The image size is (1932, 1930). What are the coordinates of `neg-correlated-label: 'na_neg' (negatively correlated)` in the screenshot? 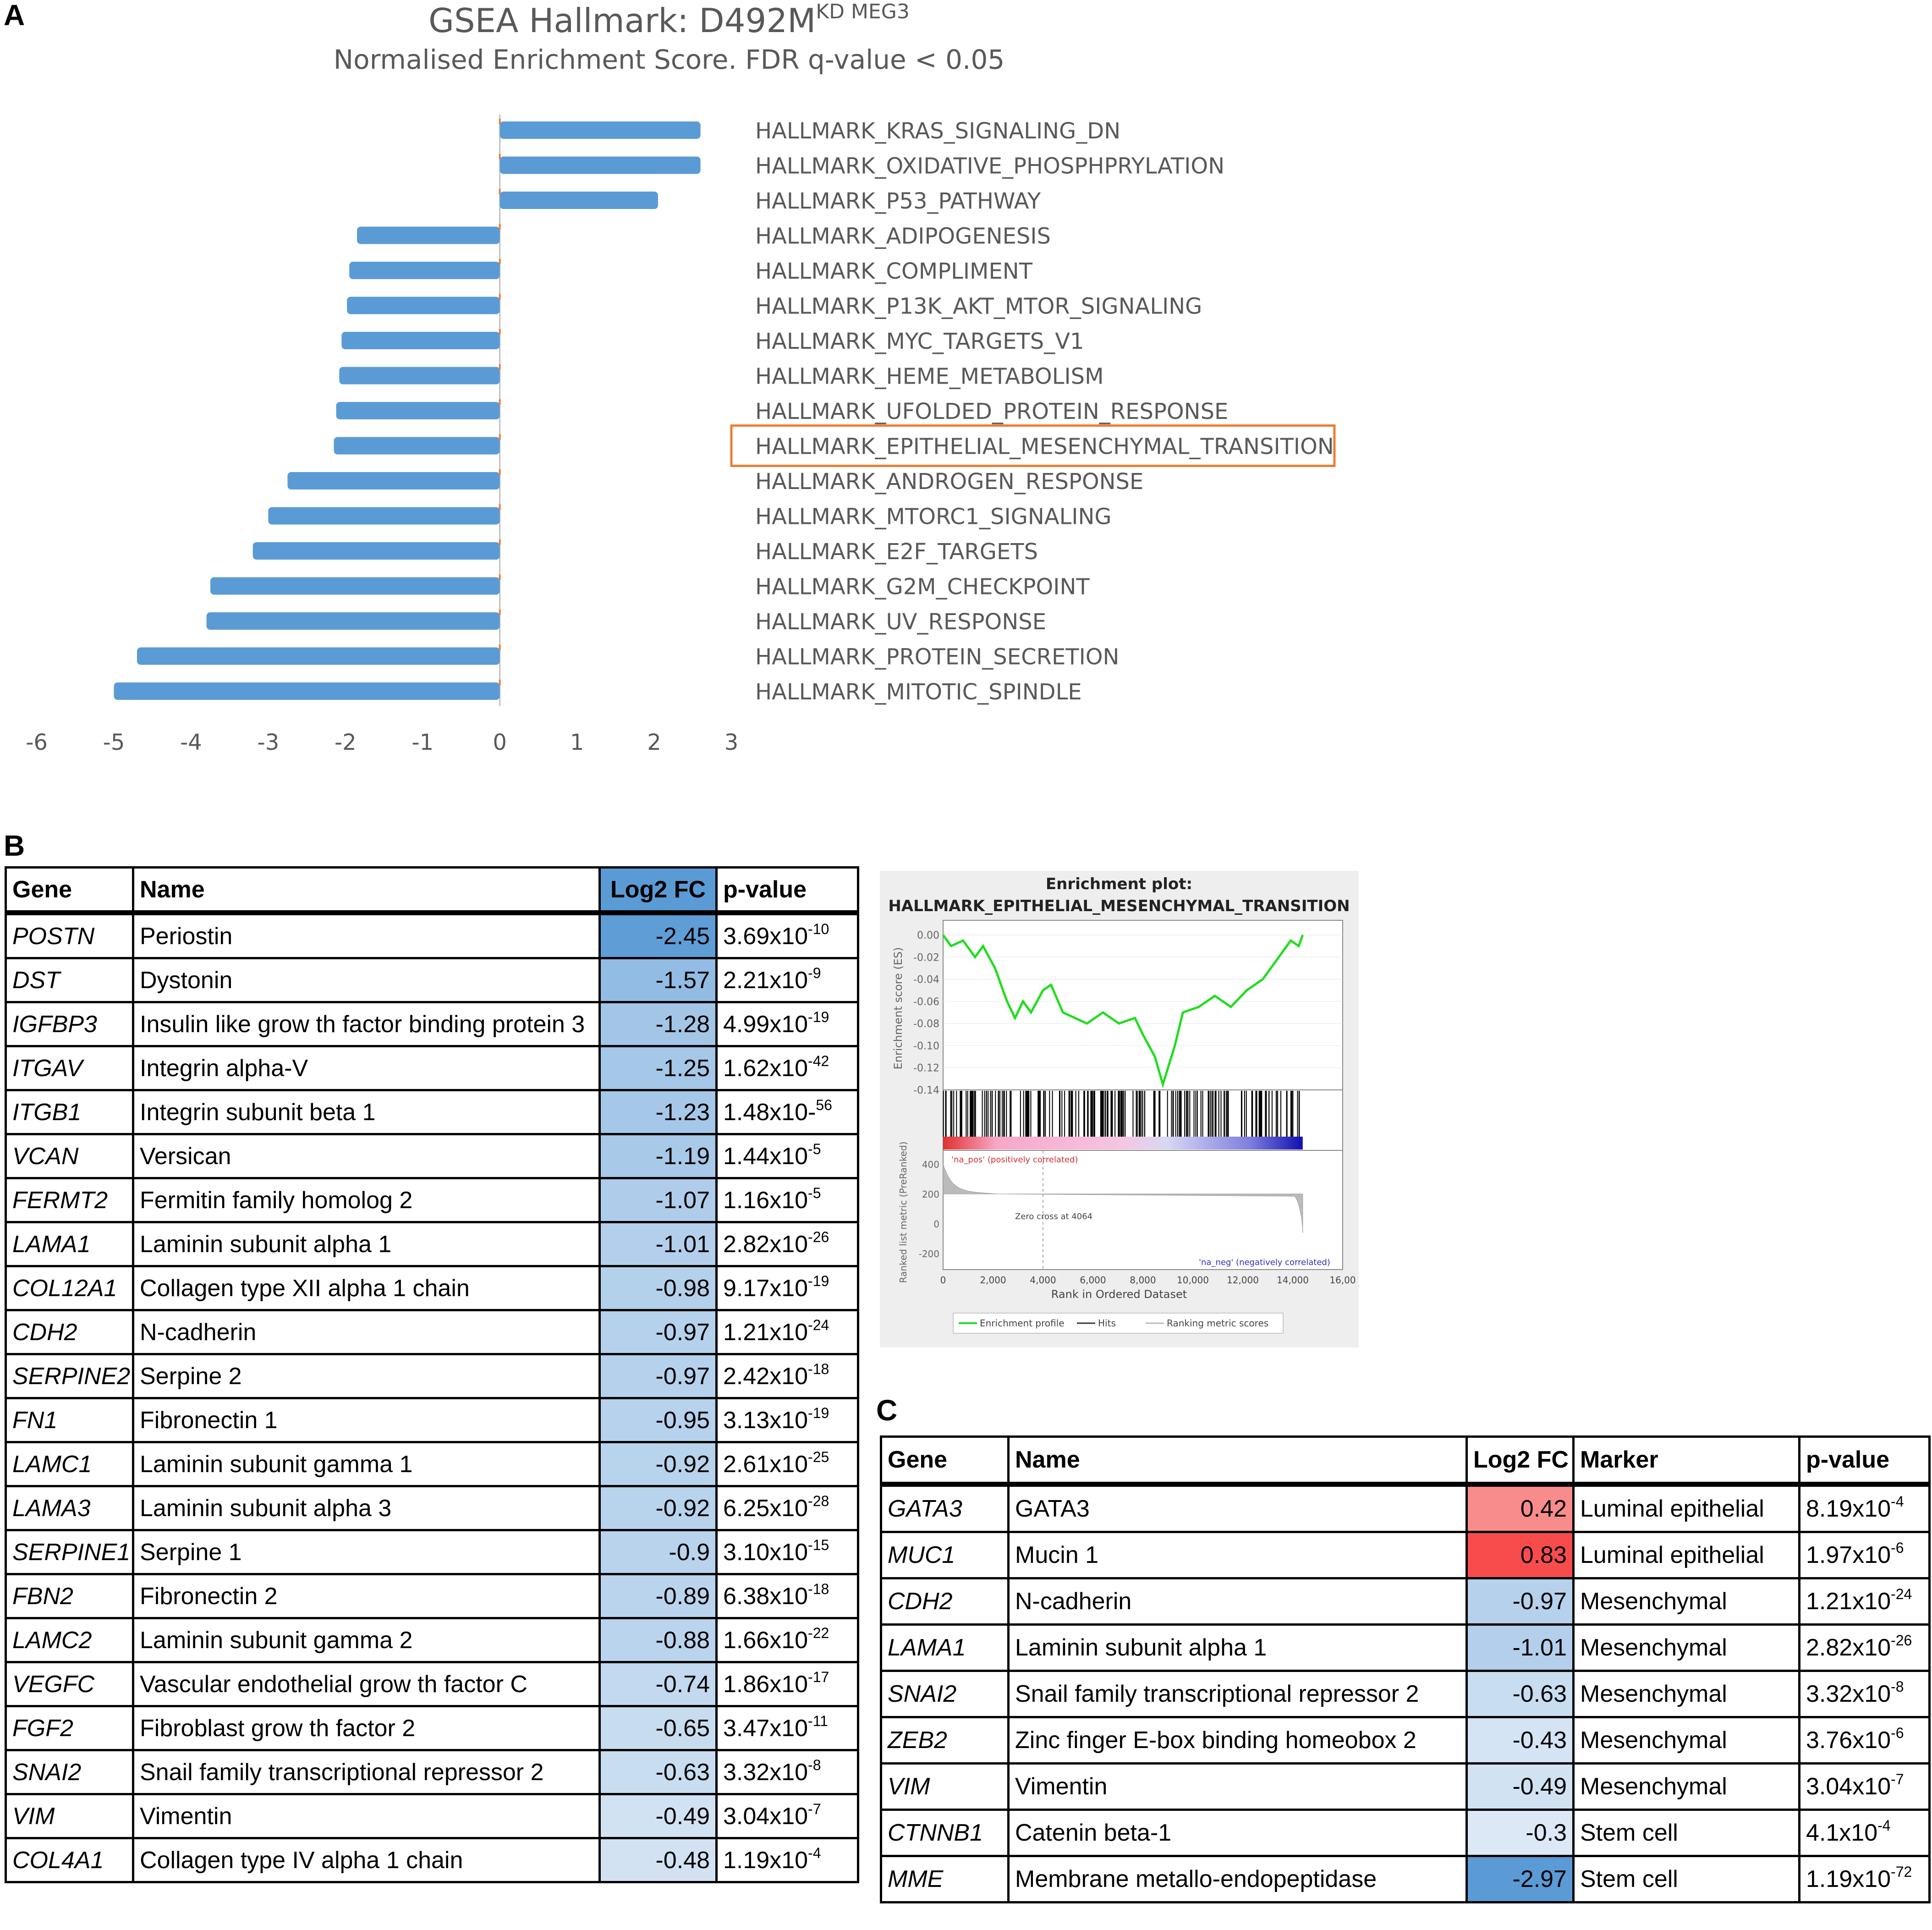 It's located at (1264, 1262).